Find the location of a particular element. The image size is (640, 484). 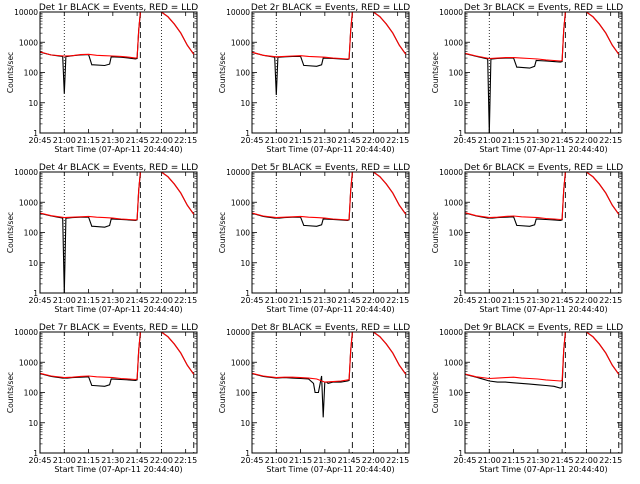

panel-title: Det 2r BLACK = Events, RED = LLD is located at coordinates (330, 8).